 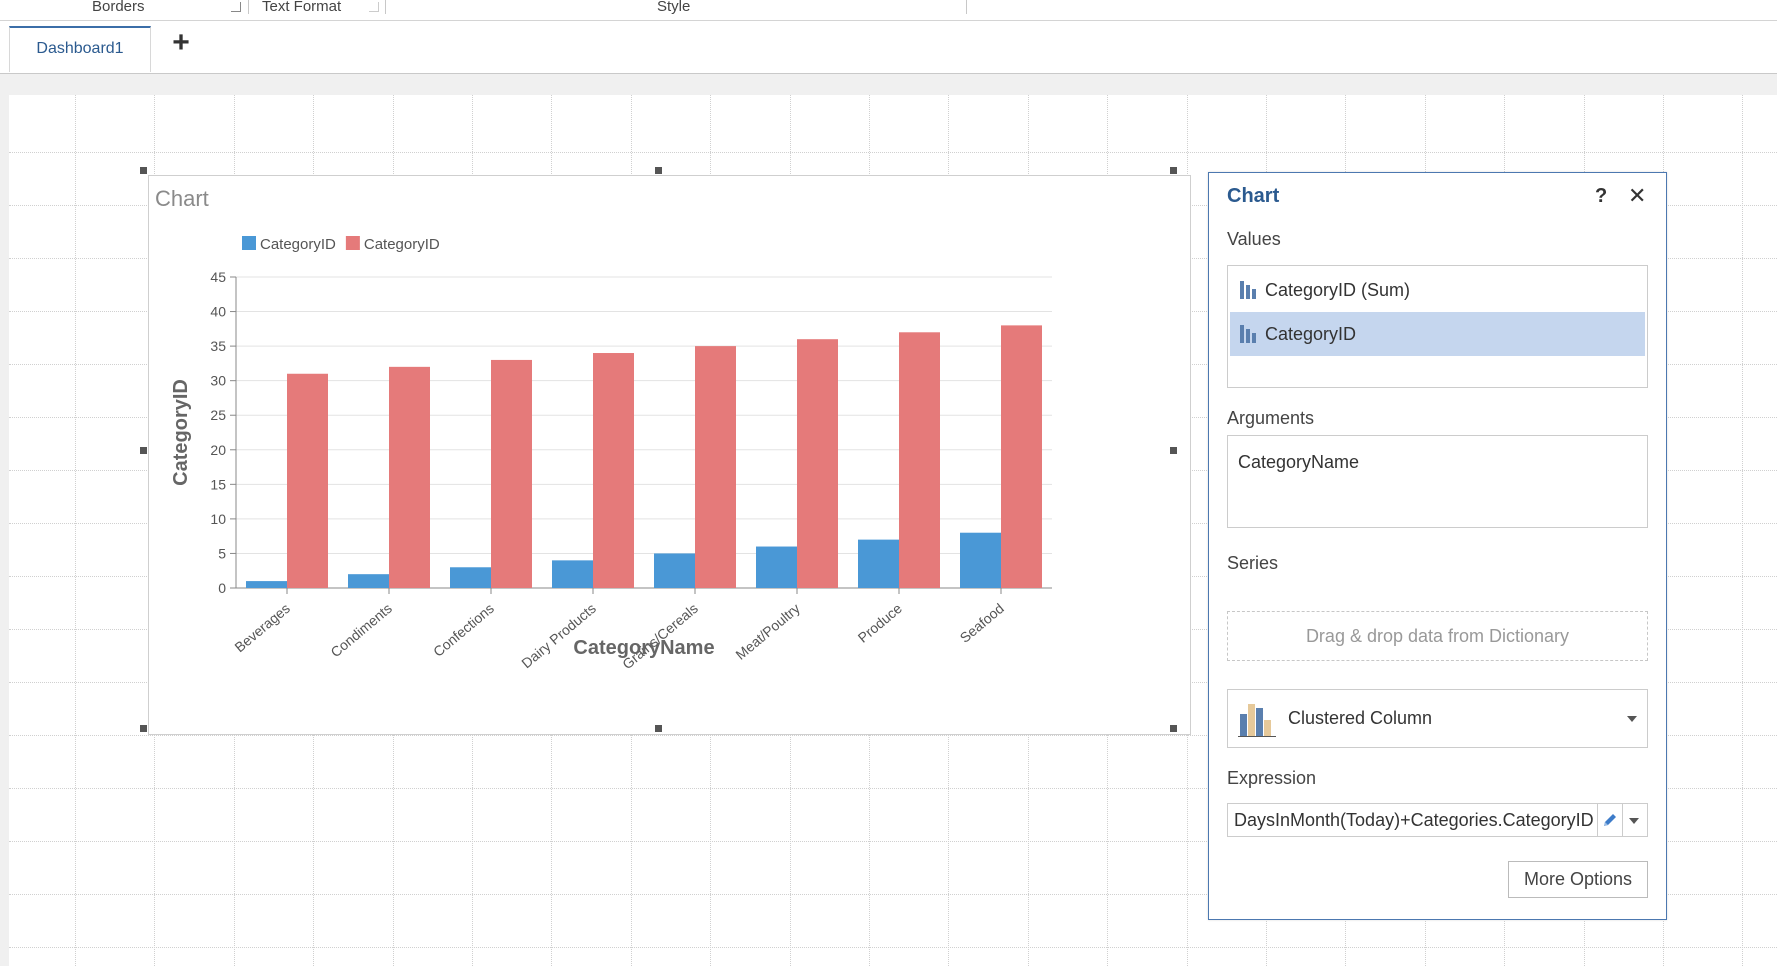 I want to click on ribbon-group-style: Style, so click(x=674, y=7).